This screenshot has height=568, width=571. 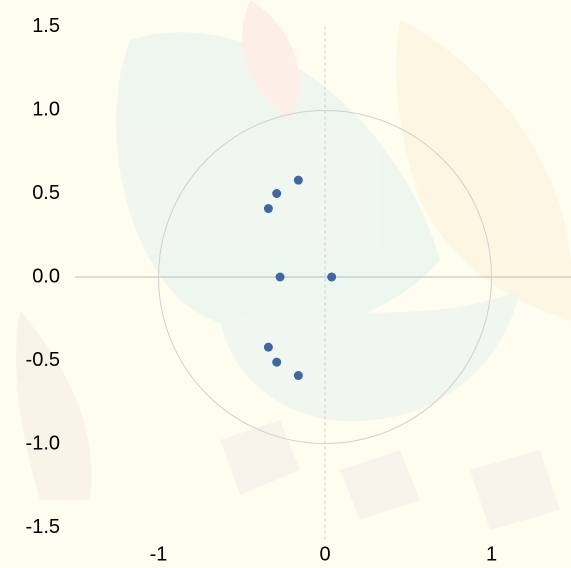 I want to click on x-tick-label: -1, so click(x=159, y=554).